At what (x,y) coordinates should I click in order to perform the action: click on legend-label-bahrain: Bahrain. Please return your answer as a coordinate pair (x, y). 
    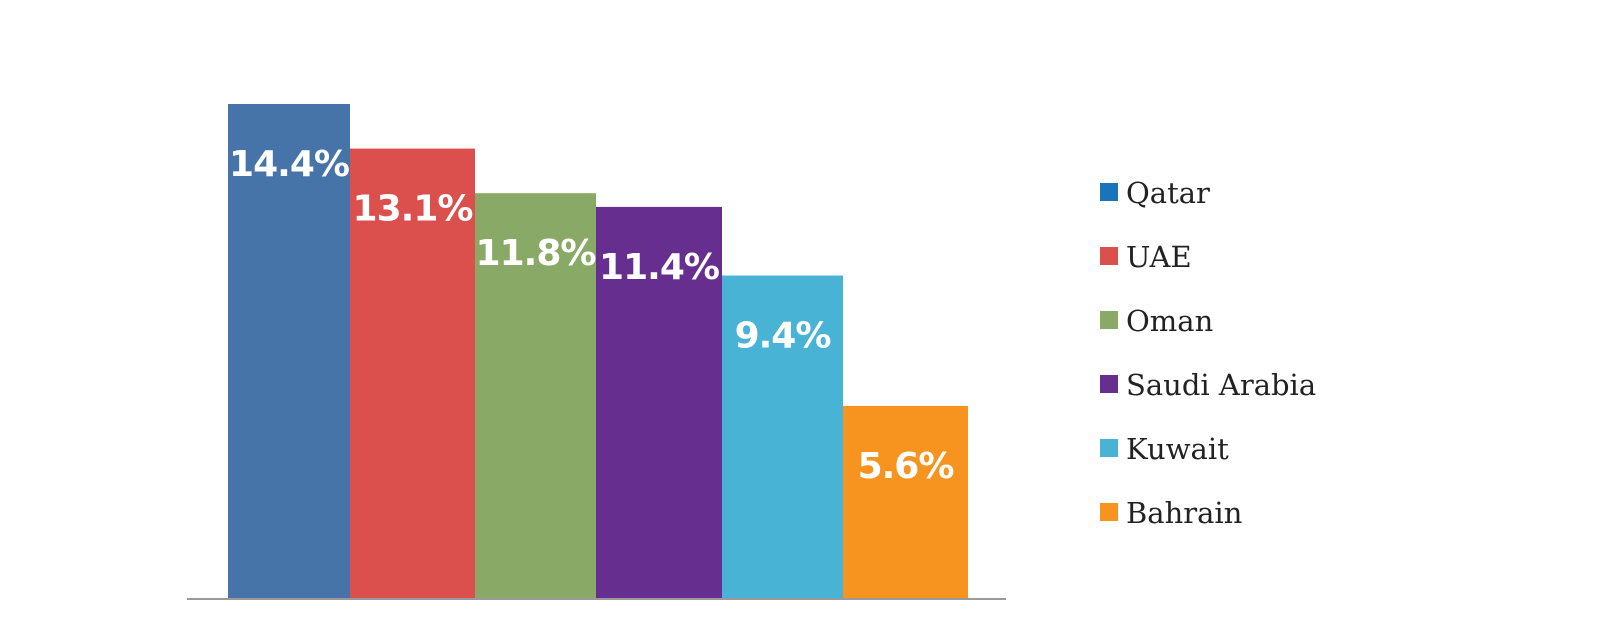
    Looking at the image, I should click on (1184, 513).